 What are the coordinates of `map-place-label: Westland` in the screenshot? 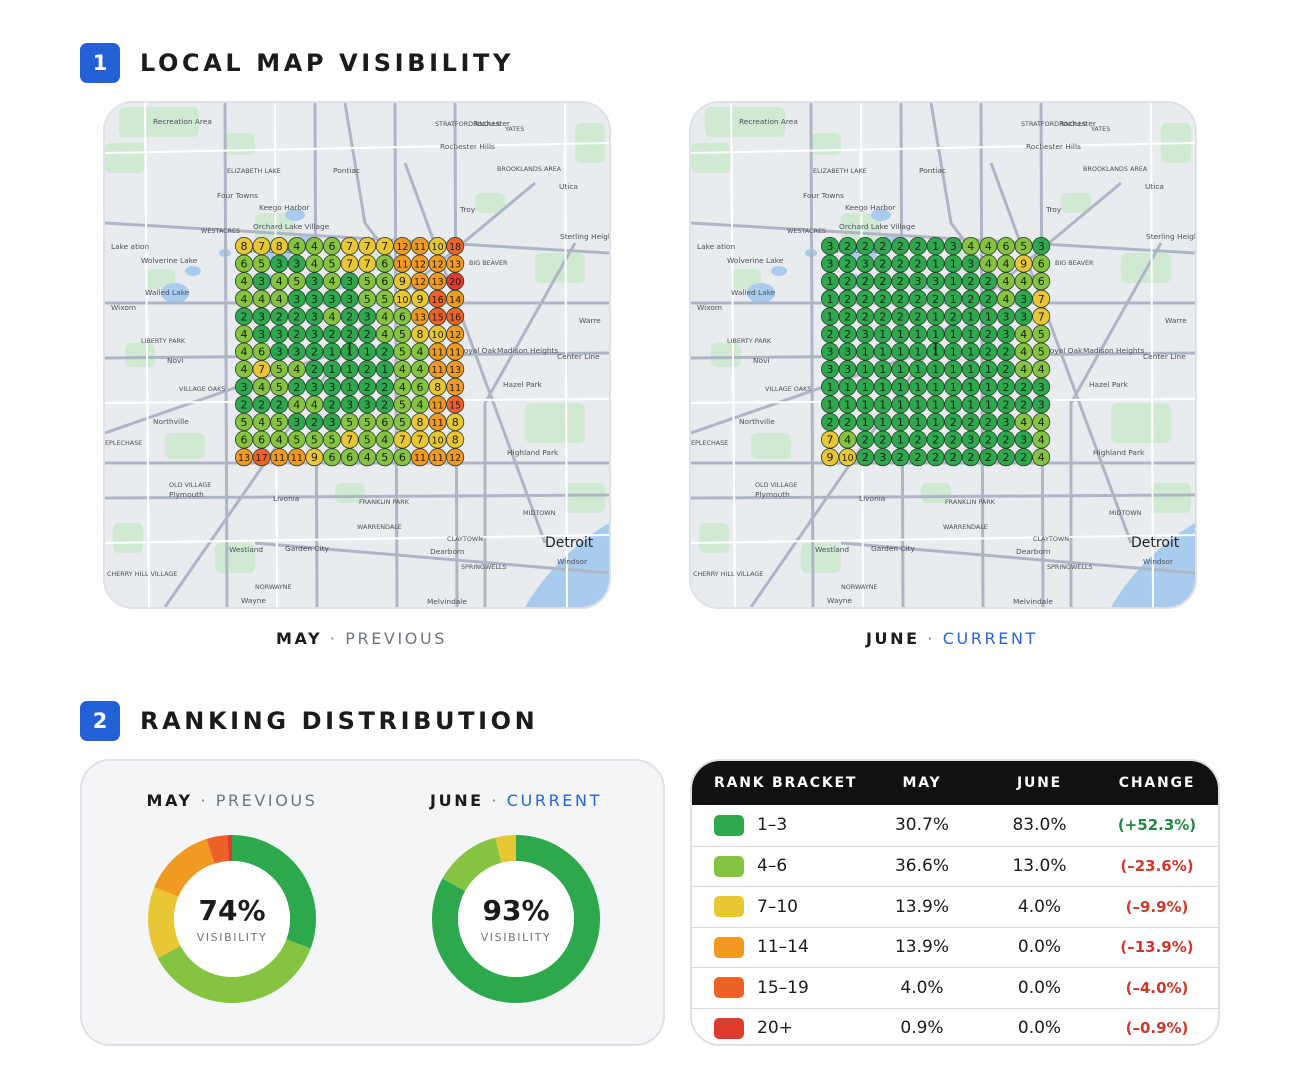 It's located at (832, 549).